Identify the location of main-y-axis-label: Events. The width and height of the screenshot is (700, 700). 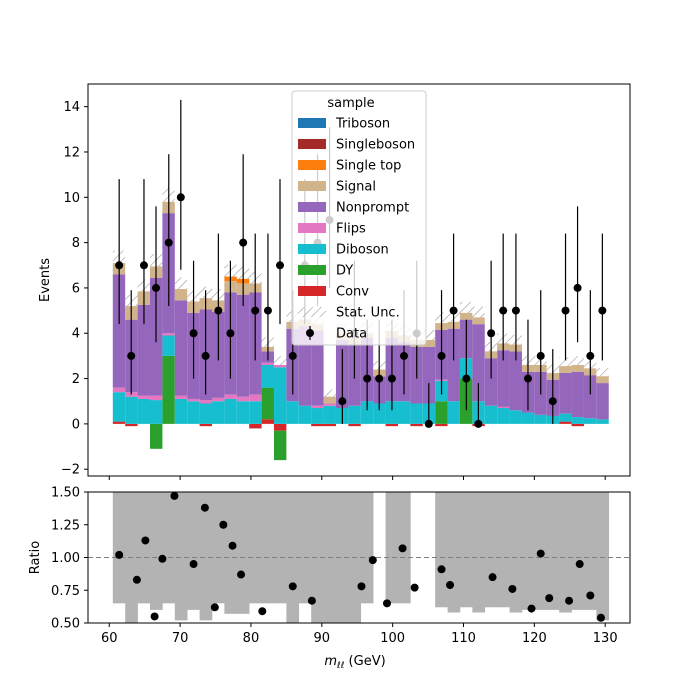
(45, 280).